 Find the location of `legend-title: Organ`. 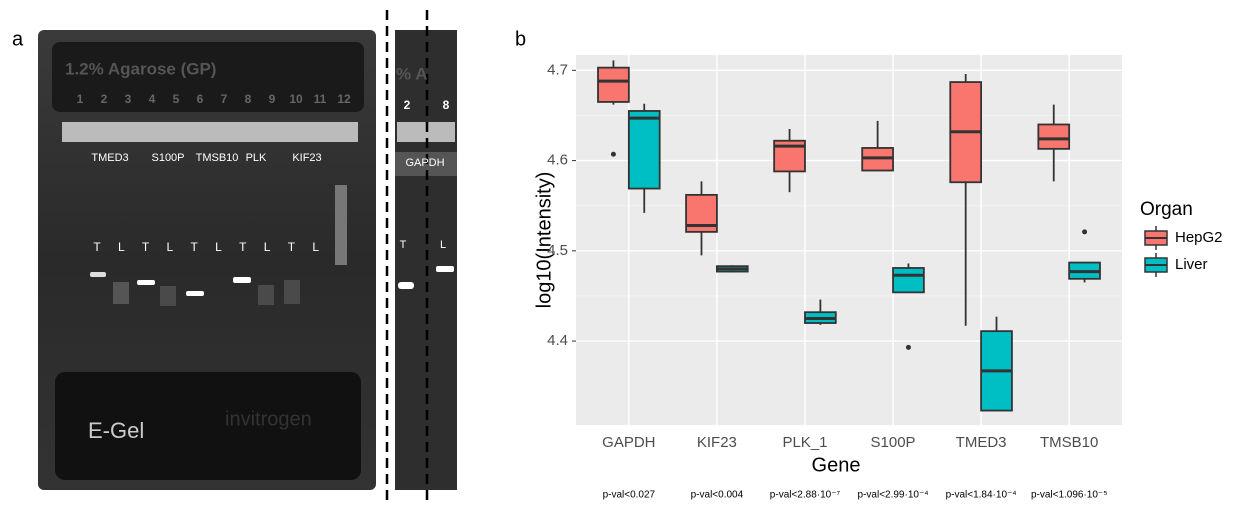

legend-title: Organ is located at coordinates (1166, 209).